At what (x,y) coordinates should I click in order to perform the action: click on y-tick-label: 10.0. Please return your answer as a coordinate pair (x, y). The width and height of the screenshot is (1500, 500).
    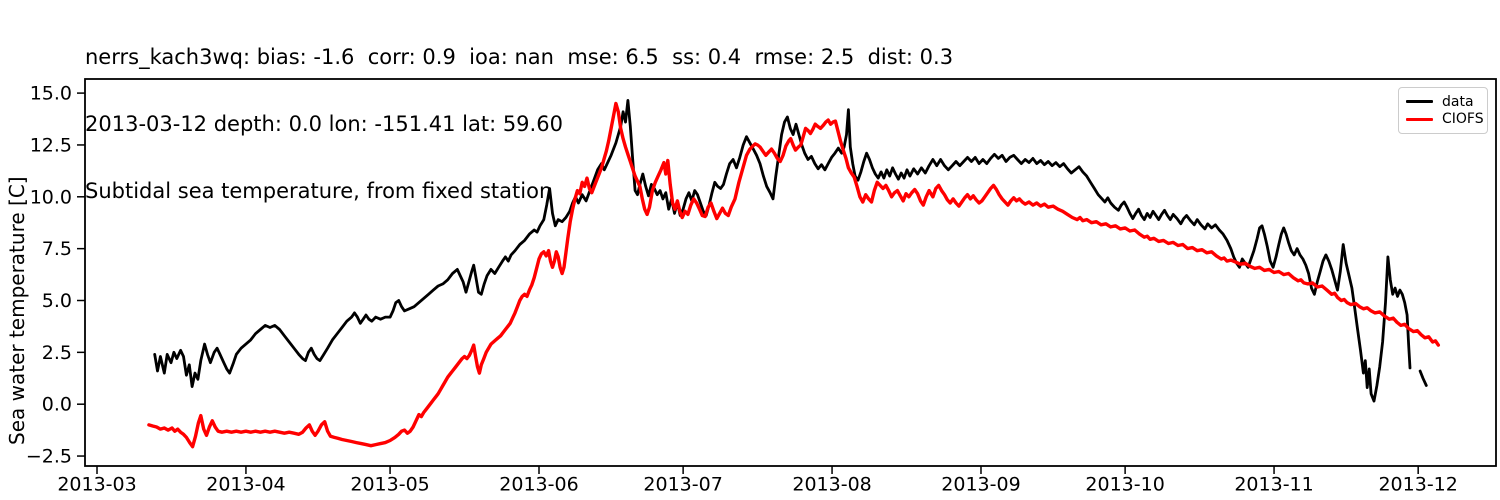
    Looking at the image, I should click on (51, 197).